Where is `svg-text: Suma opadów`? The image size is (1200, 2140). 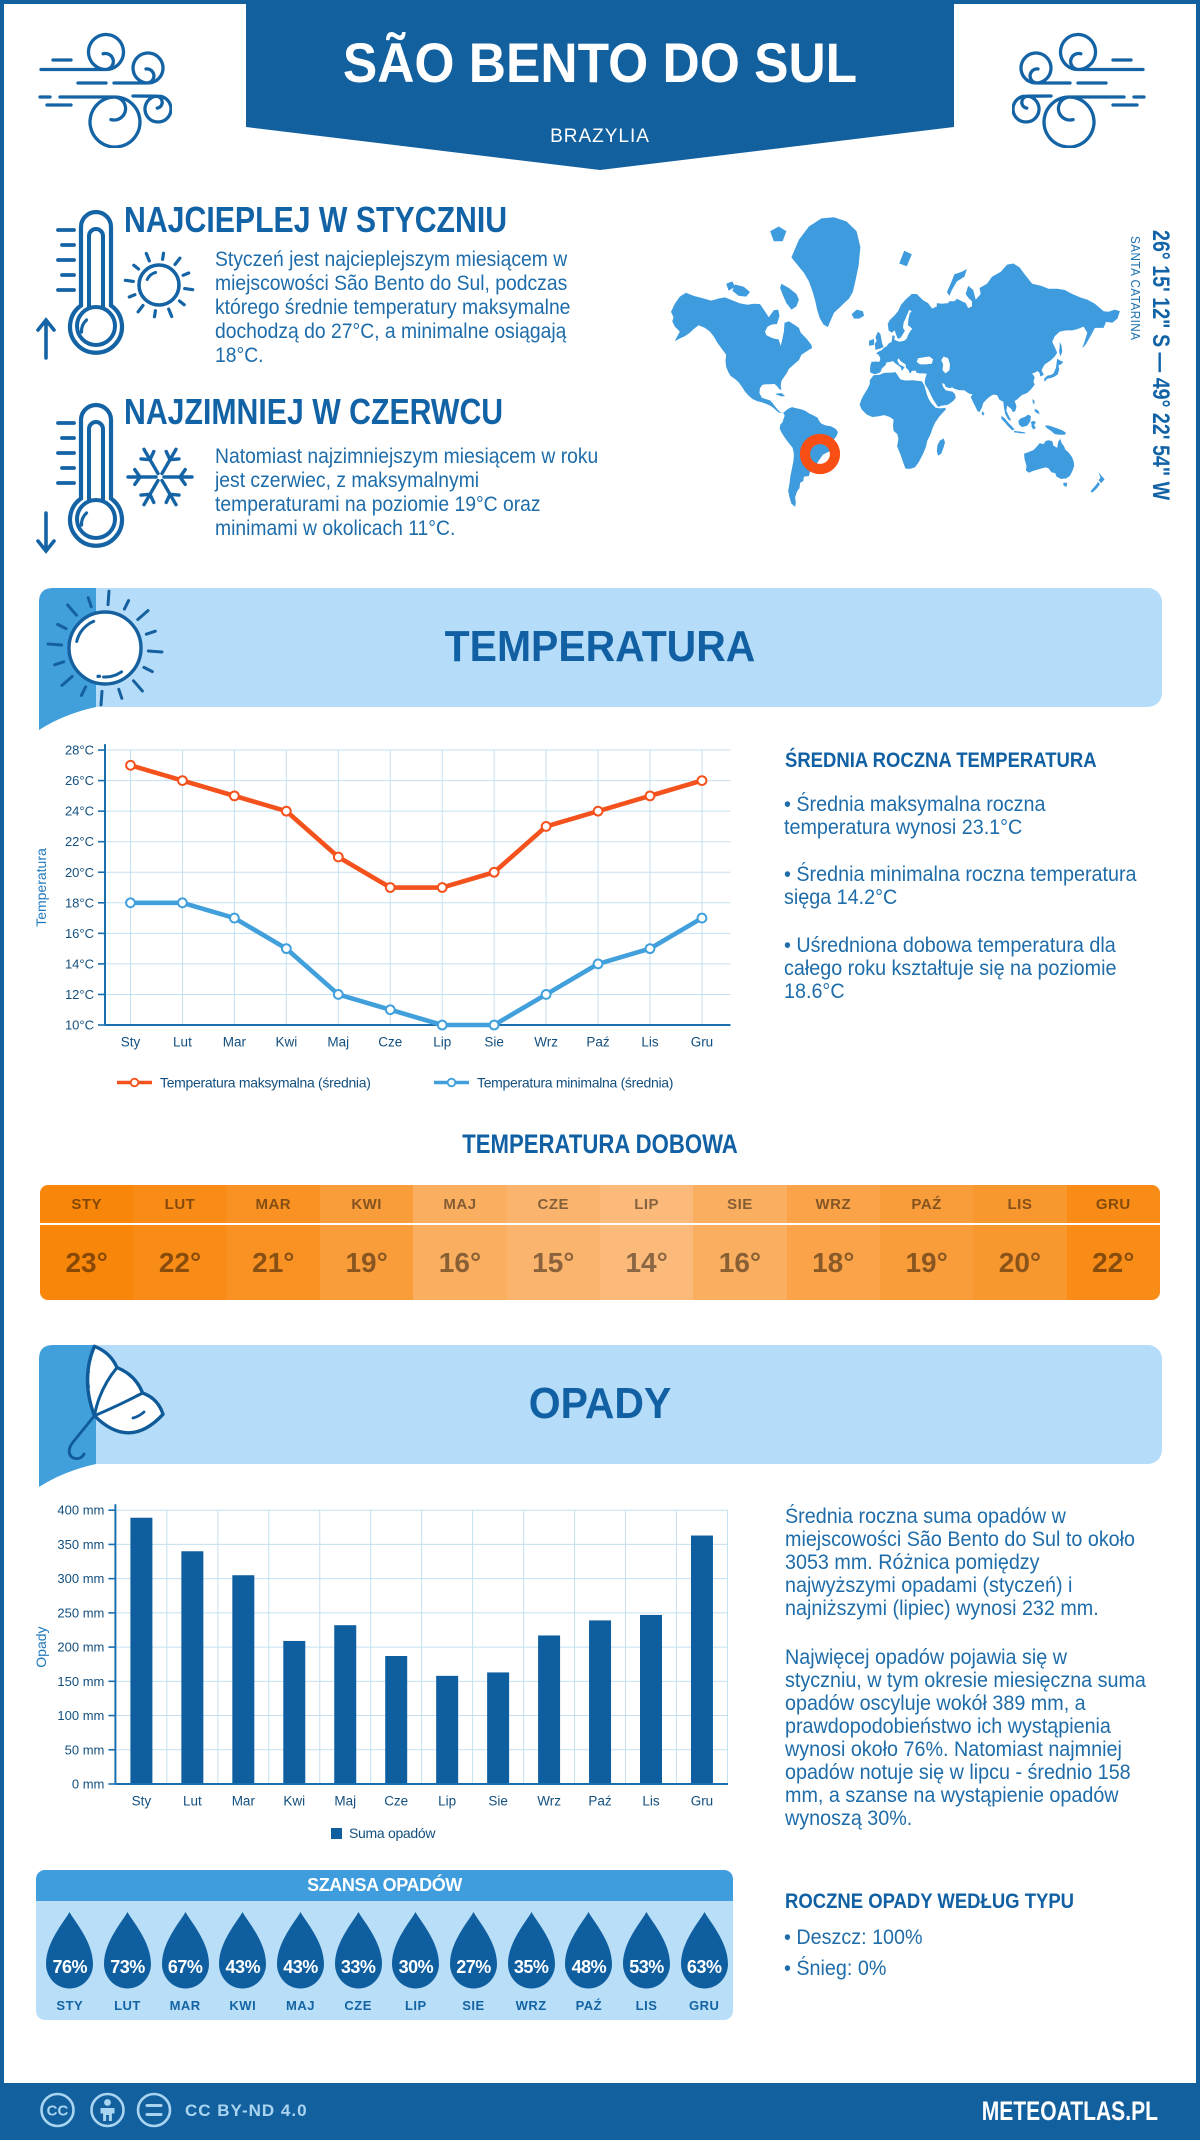 svg-text: Suma opadów is located at coordinates (392, 1833).